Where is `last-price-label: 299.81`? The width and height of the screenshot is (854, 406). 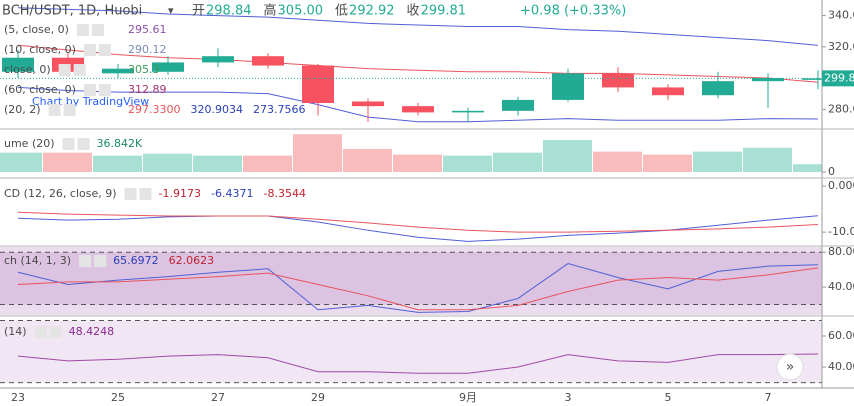 last-price-label: 299.81 is located at coordinates (839, 77).